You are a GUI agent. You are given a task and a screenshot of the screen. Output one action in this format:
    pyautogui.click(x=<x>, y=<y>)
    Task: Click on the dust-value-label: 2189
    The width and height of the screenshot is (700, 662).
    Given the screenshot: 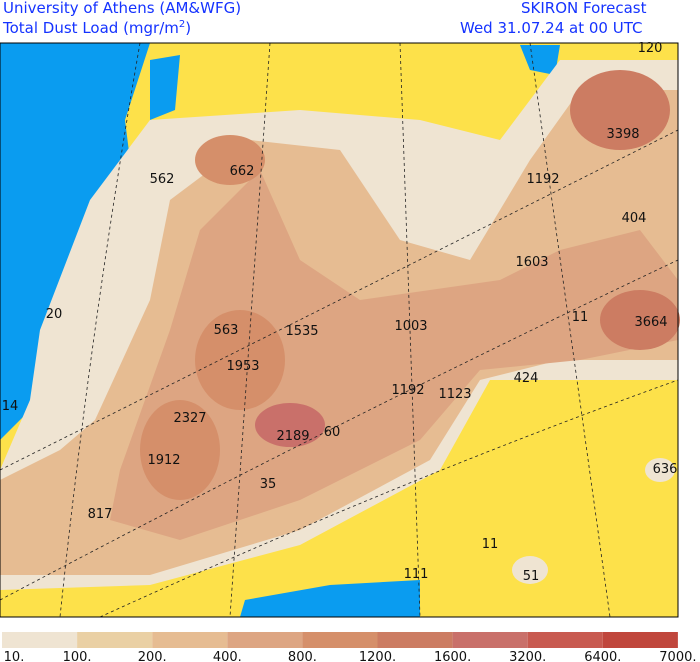 What is the action you would take?
    pyautogui.click(x=292, y=436)
    